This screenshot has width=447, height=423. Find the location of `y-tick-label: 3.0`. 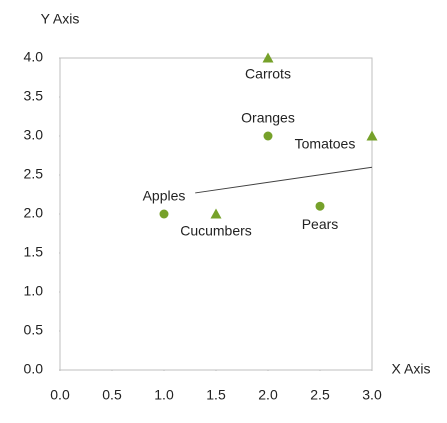

y-tick-label: 3.0 is located at coordinates (34, 135).